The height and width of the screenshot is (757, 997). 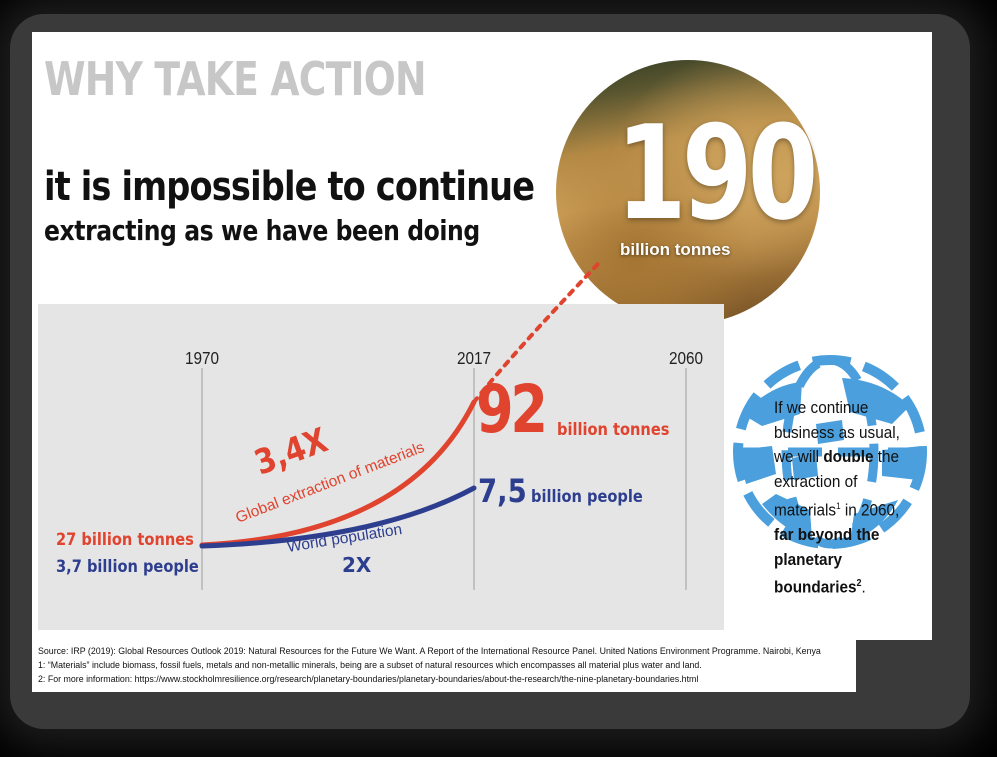 What do you see at coordinates (338, 517) in the screenshot?
I see `world-population-line` at bounding box center [338, 517].